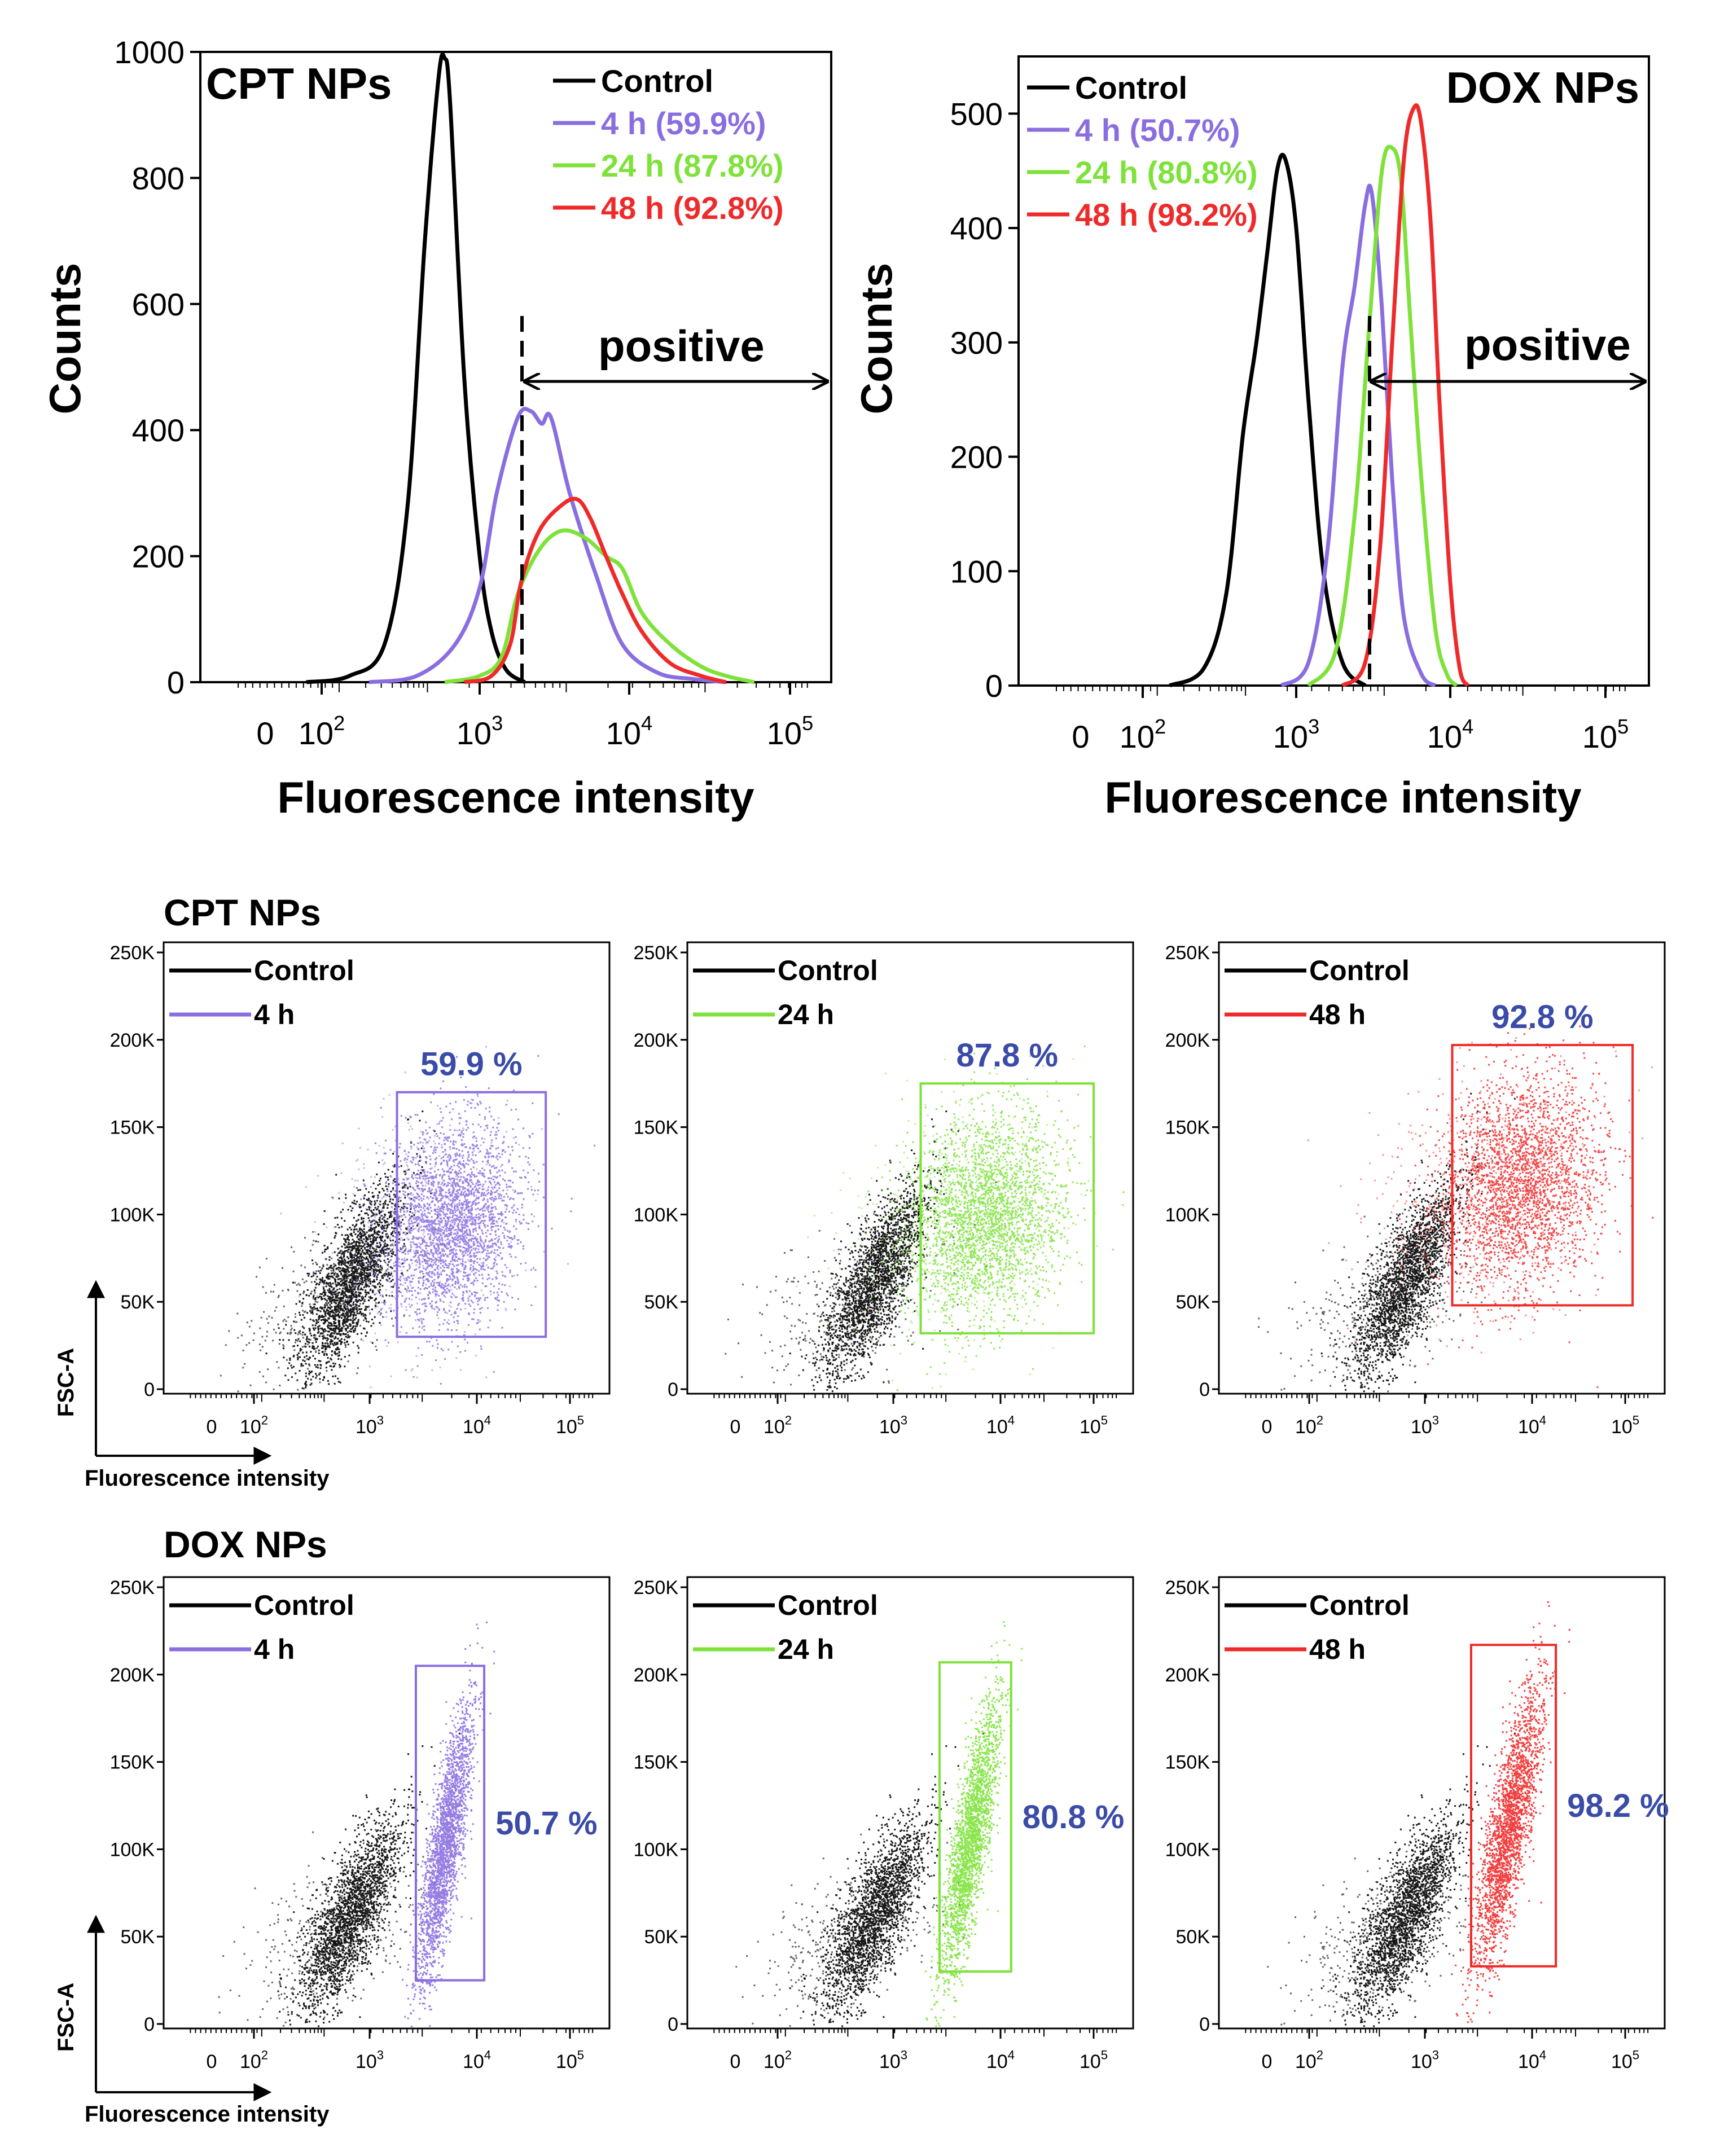  I want to click on legend-entry: 4 h, so click(274, 1649).